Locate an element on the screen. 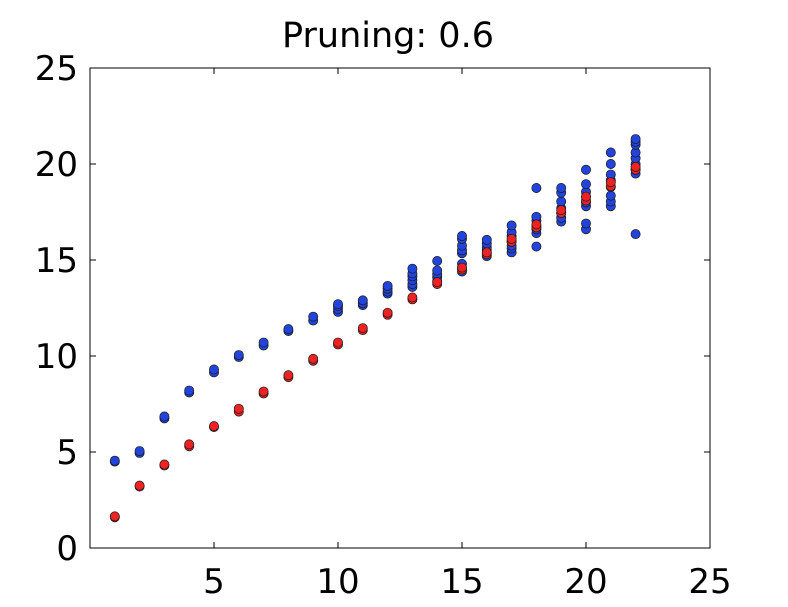 The image size is (788, 607). x-tick-label: 15 is located at coordinates (461, 582).